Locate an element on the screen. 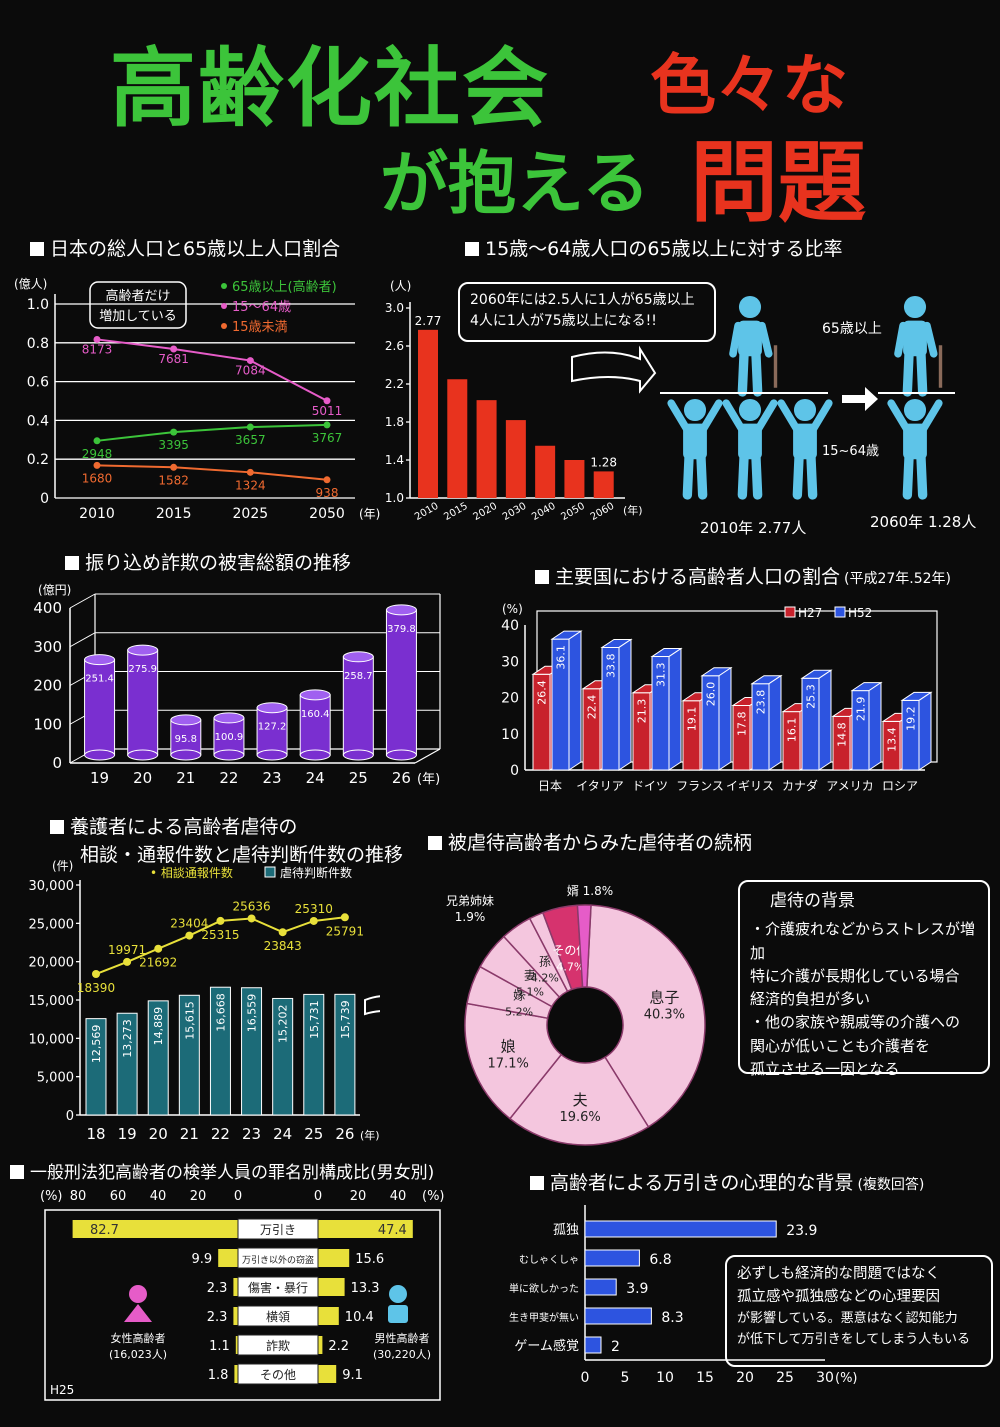  s1-point-label: 1582 is located at coordinates (173, 480).